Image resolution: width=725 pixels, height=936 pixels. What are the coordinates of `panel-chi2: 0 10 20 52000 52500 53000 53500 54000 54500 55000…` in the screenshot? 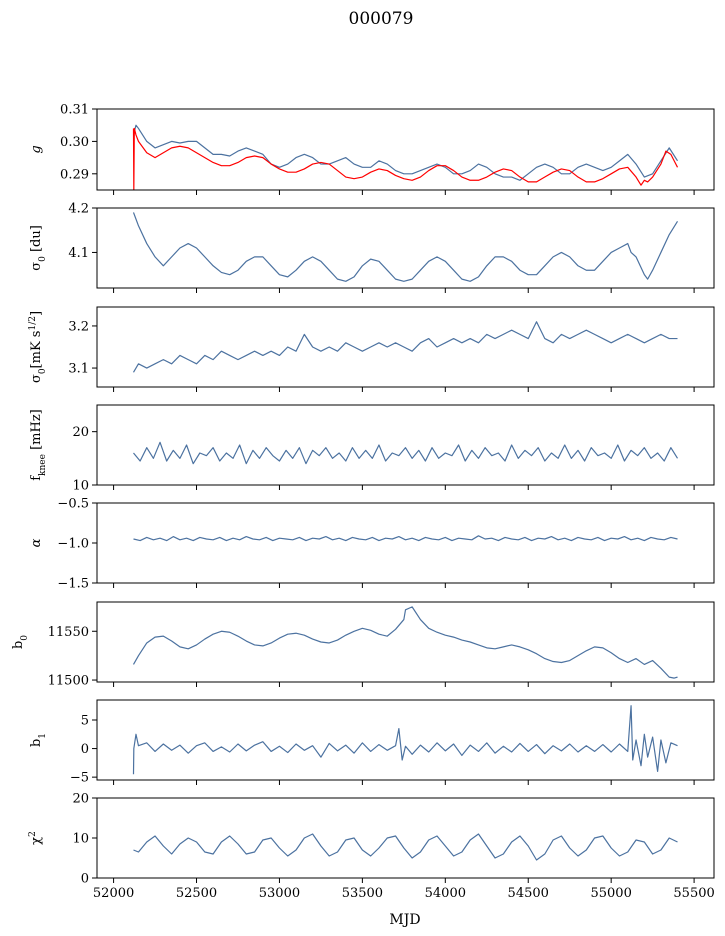 It's located at (371, 847).